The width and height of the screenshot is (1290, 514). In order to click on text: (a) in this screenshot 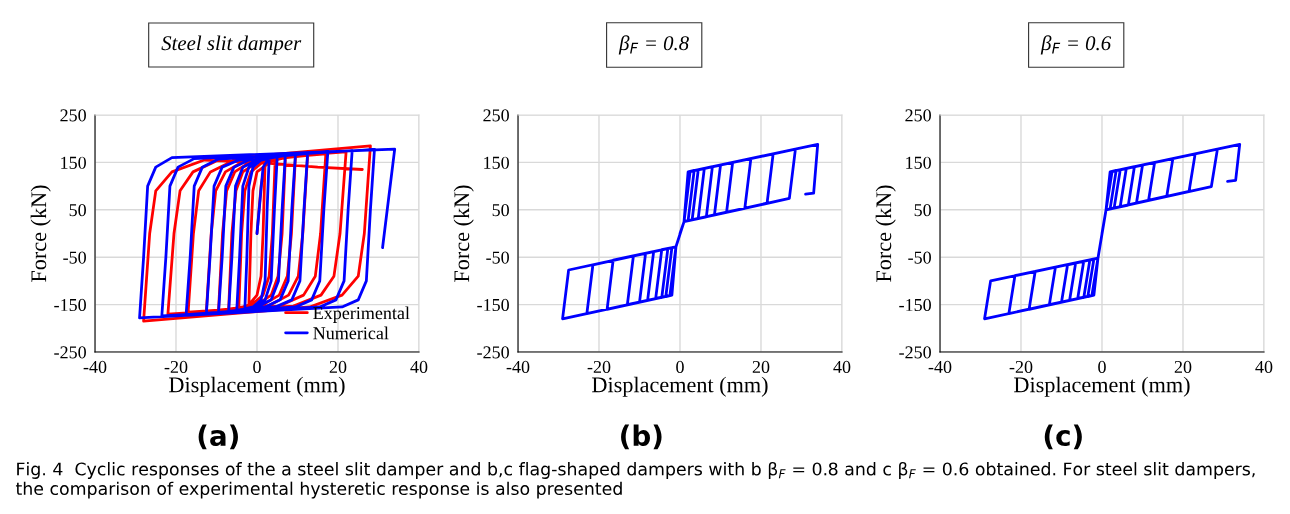, I will do `click(218, 437)`.